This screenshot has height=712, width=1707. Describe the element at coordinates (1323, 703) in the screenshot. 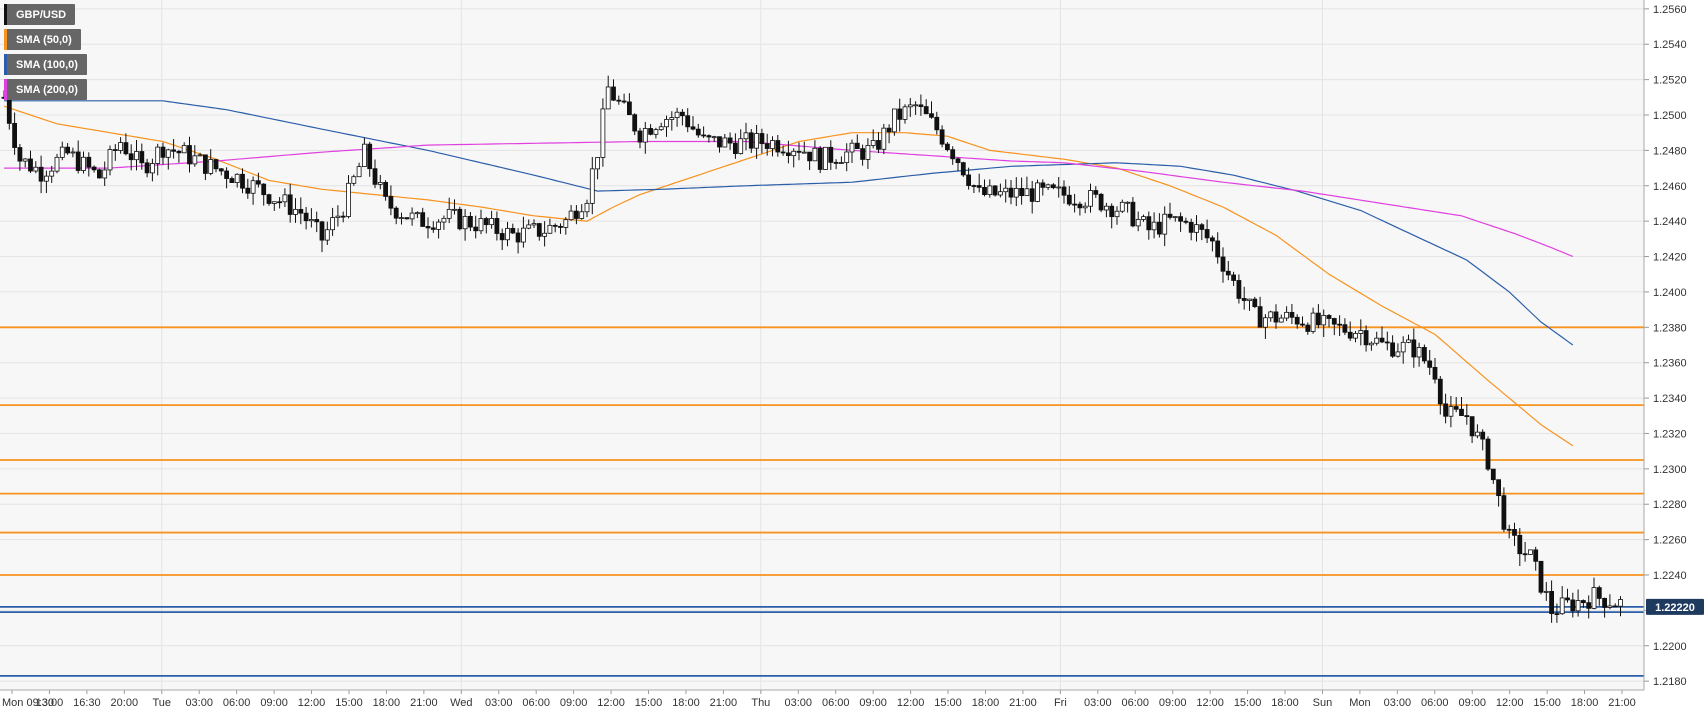

I see `x-tick-label: Sun` at that location.